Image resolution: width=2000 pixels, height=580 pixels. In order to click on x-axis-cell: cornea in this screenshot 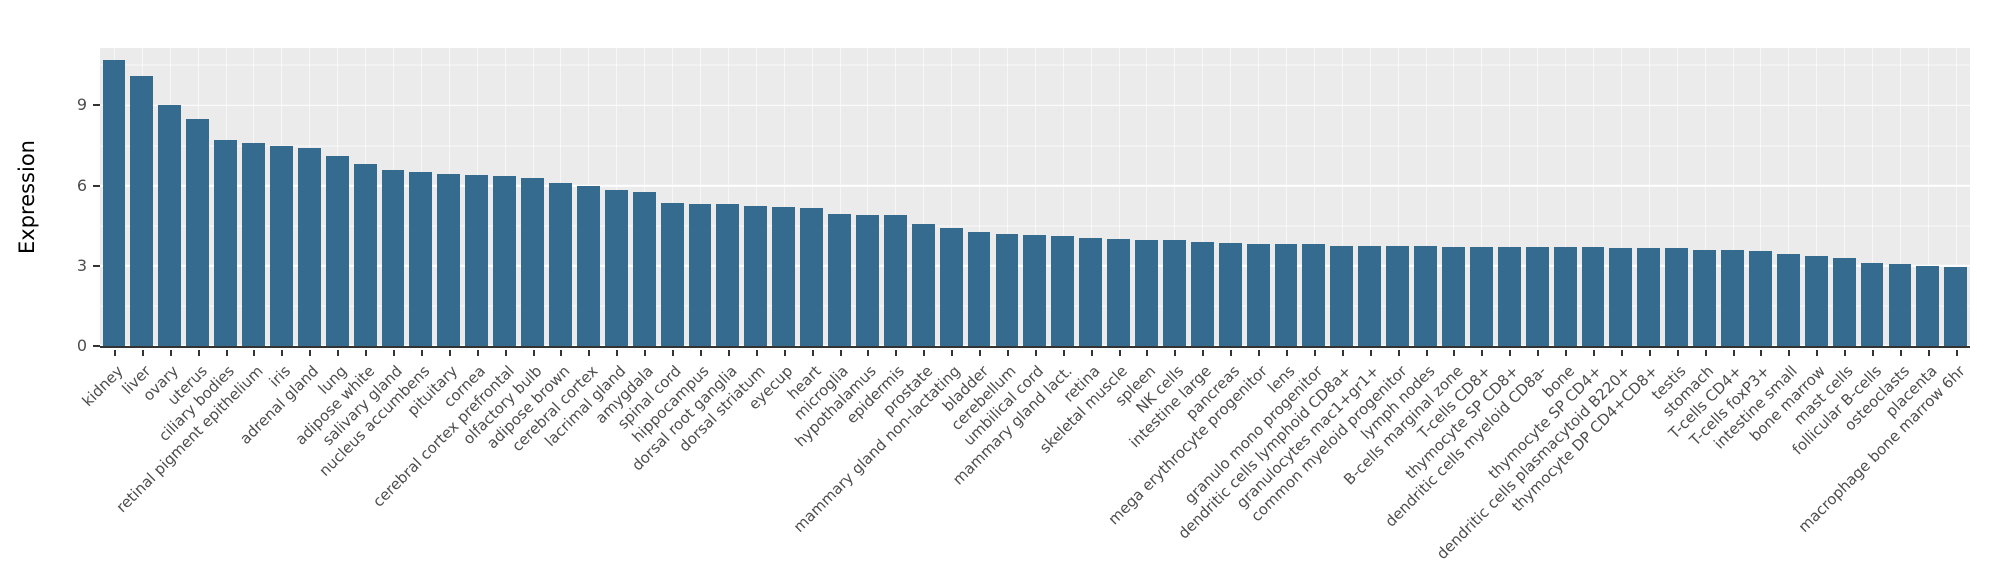, I will do `click(465, 464)`.